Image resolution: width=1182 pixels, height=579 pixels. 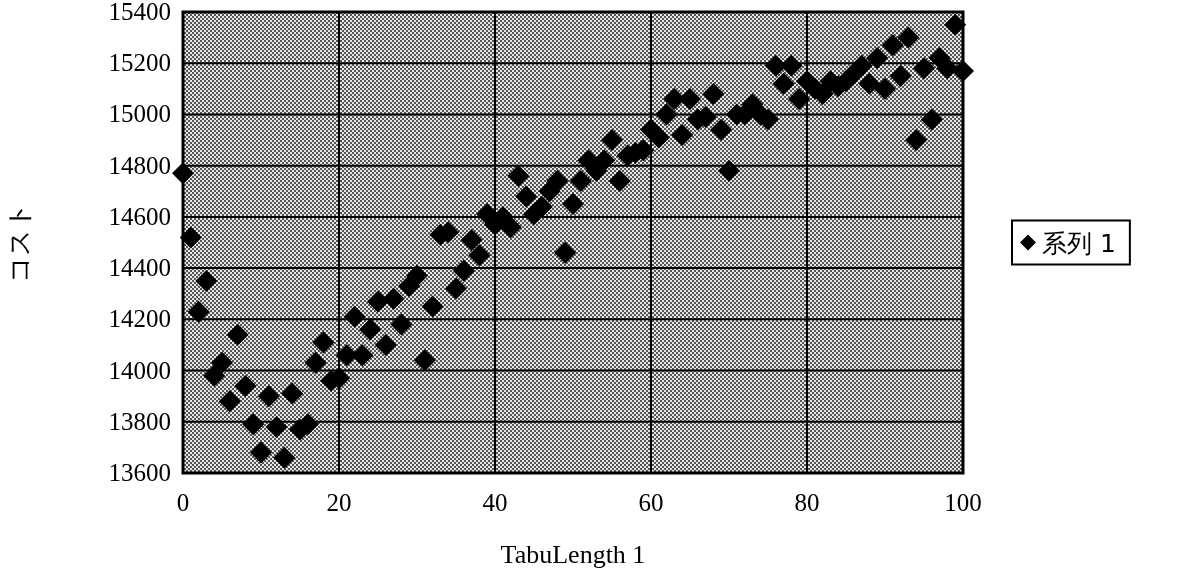 I want to click on legend-label: 系列 1, so click(x=1079, y=243).